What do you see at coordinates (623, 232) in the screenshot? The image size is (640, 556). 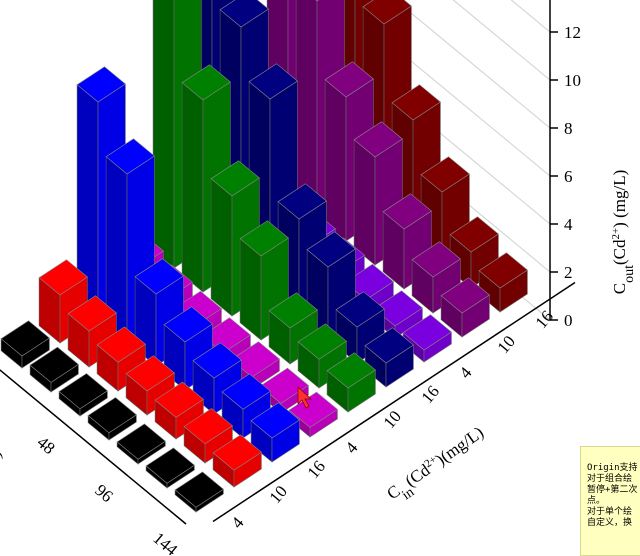 I see `z-axis-title: Cout(Cd2+) (mg/L)` at bounding box center [623, 232].